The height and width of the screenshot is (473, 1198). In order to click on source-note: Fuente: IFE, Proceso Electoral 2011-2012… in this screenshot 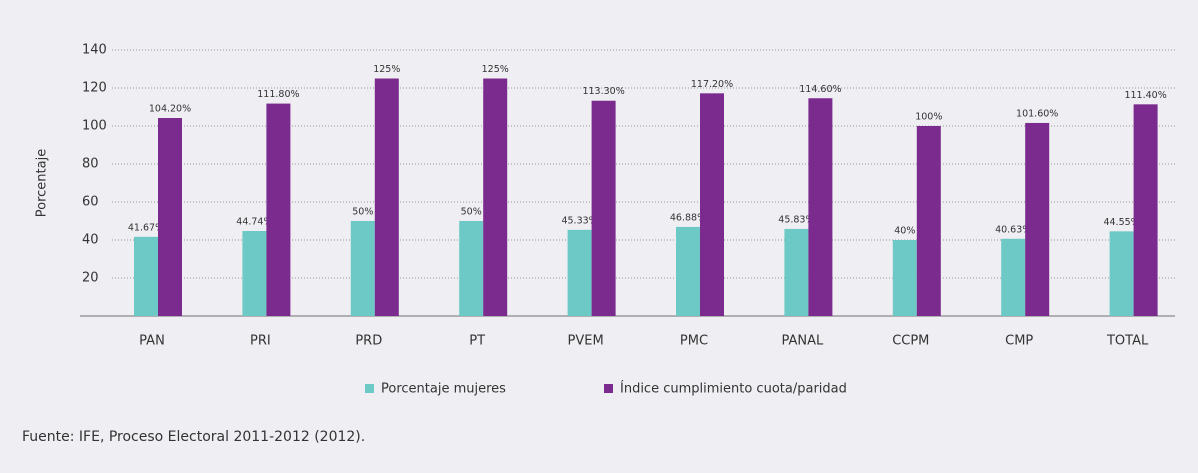, I will do `click(193, 437)`.